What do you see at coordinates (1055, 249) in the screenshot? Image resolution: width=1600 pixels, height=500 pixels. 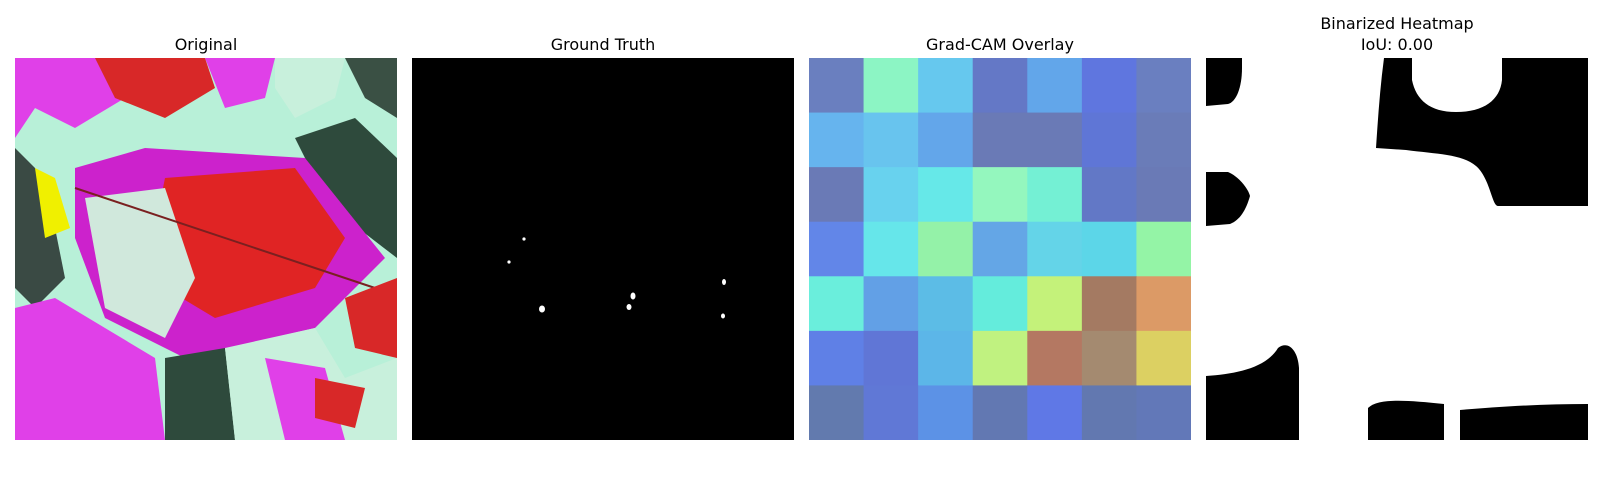 I see `gradcam-cell-r3-c4` at bounding box center [1055, 249].